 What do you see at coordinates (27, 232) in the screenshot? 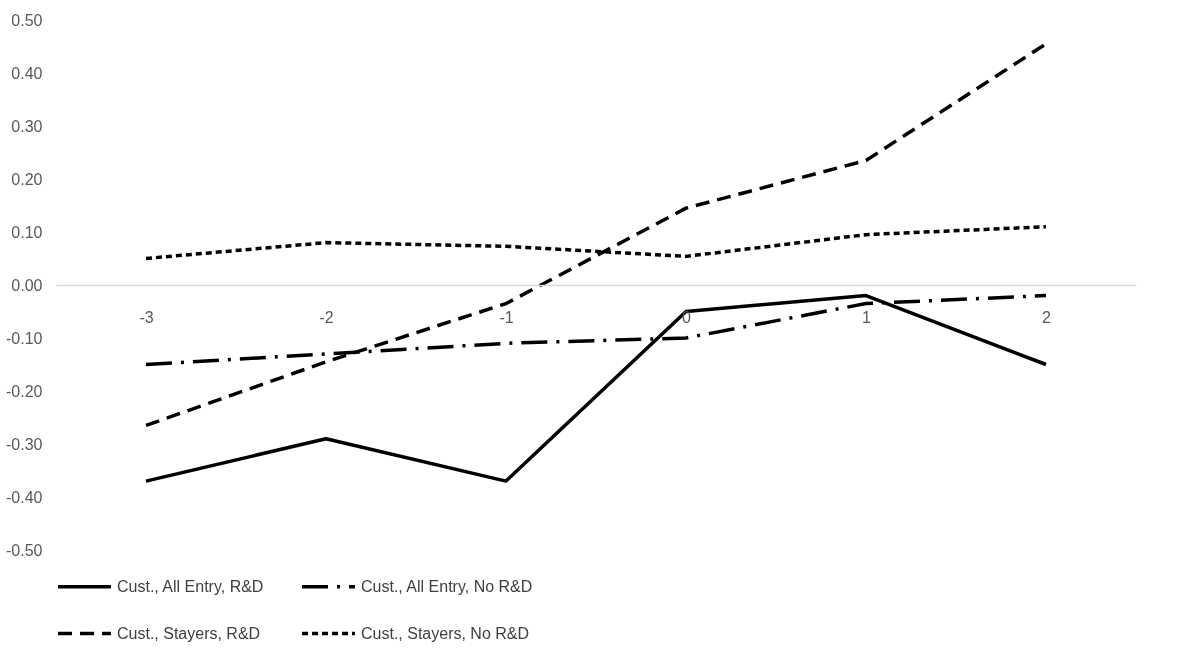
I see `y-tick-label: 0.10` at bounding box center [27, 232].